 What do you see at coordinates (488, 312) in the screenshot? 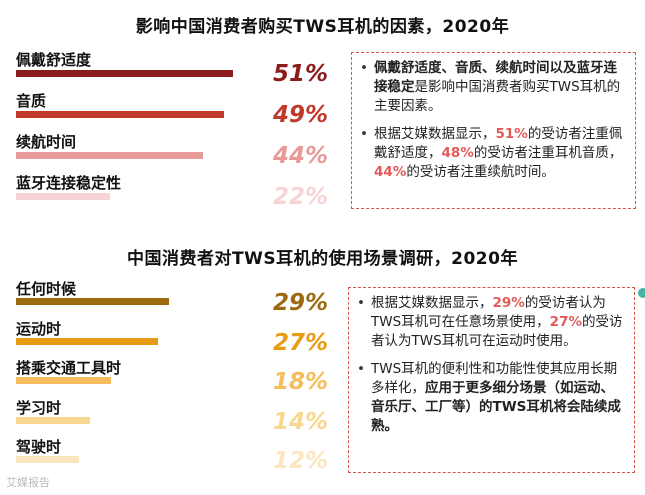
I see `note-text: 的受访者认为TWS耳机可在任意场景使用，` at bounding box center [488, 312].